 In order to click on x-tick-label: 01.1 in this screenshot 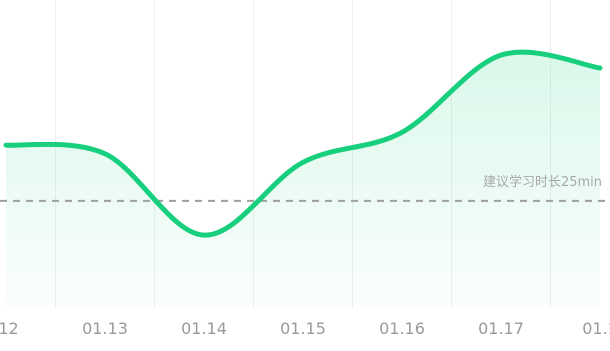, I will do `click(596, 328)`.